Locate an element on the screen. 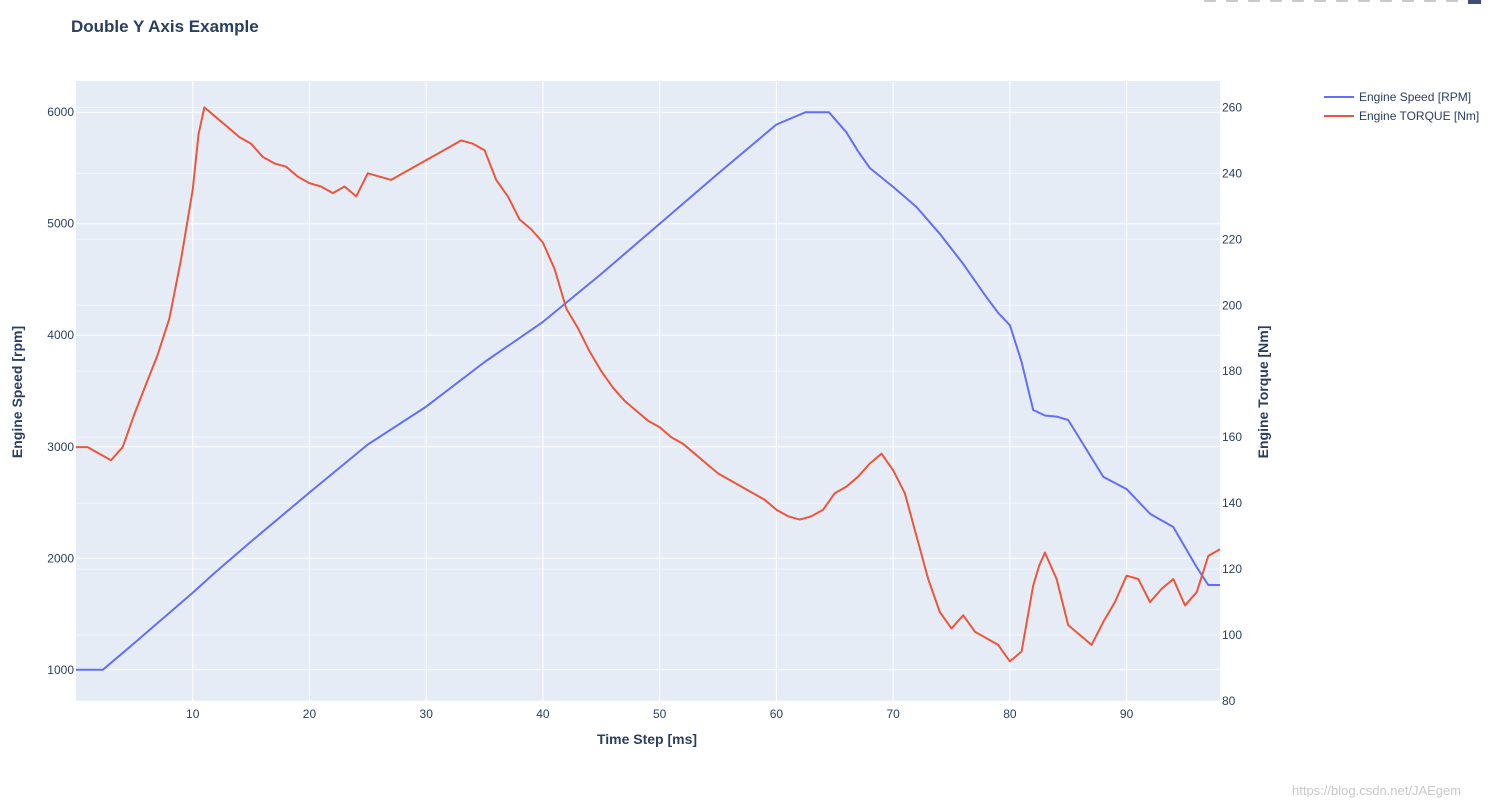 The width and height of the screenshot is (1508, 806). reset-axes-icon is located at coordinates (1386, 1).